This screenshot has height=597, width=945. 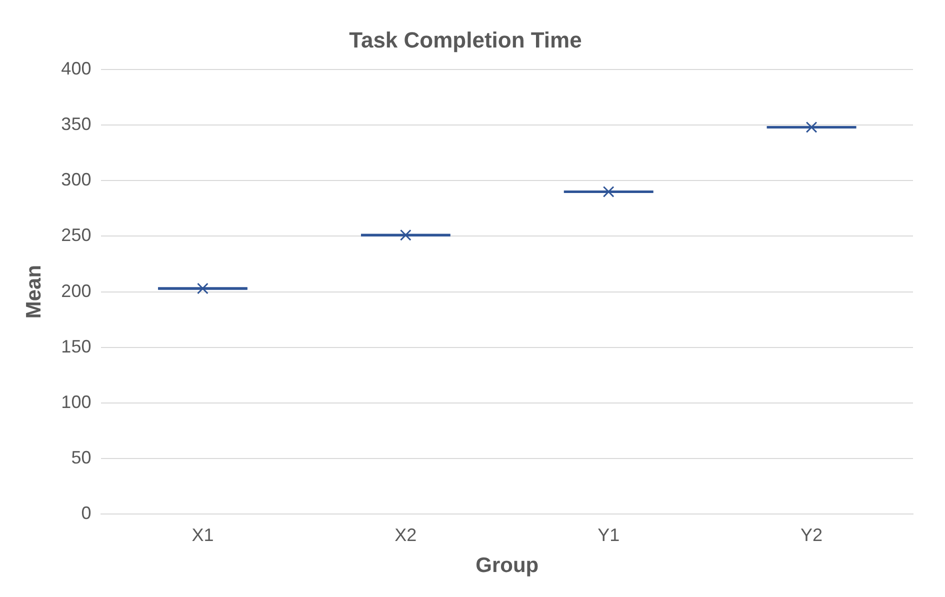 What do you see at coordinates (76, 290) in the screenshot?
I see `y-tick-label: 200` at bounding box center [76, 290].